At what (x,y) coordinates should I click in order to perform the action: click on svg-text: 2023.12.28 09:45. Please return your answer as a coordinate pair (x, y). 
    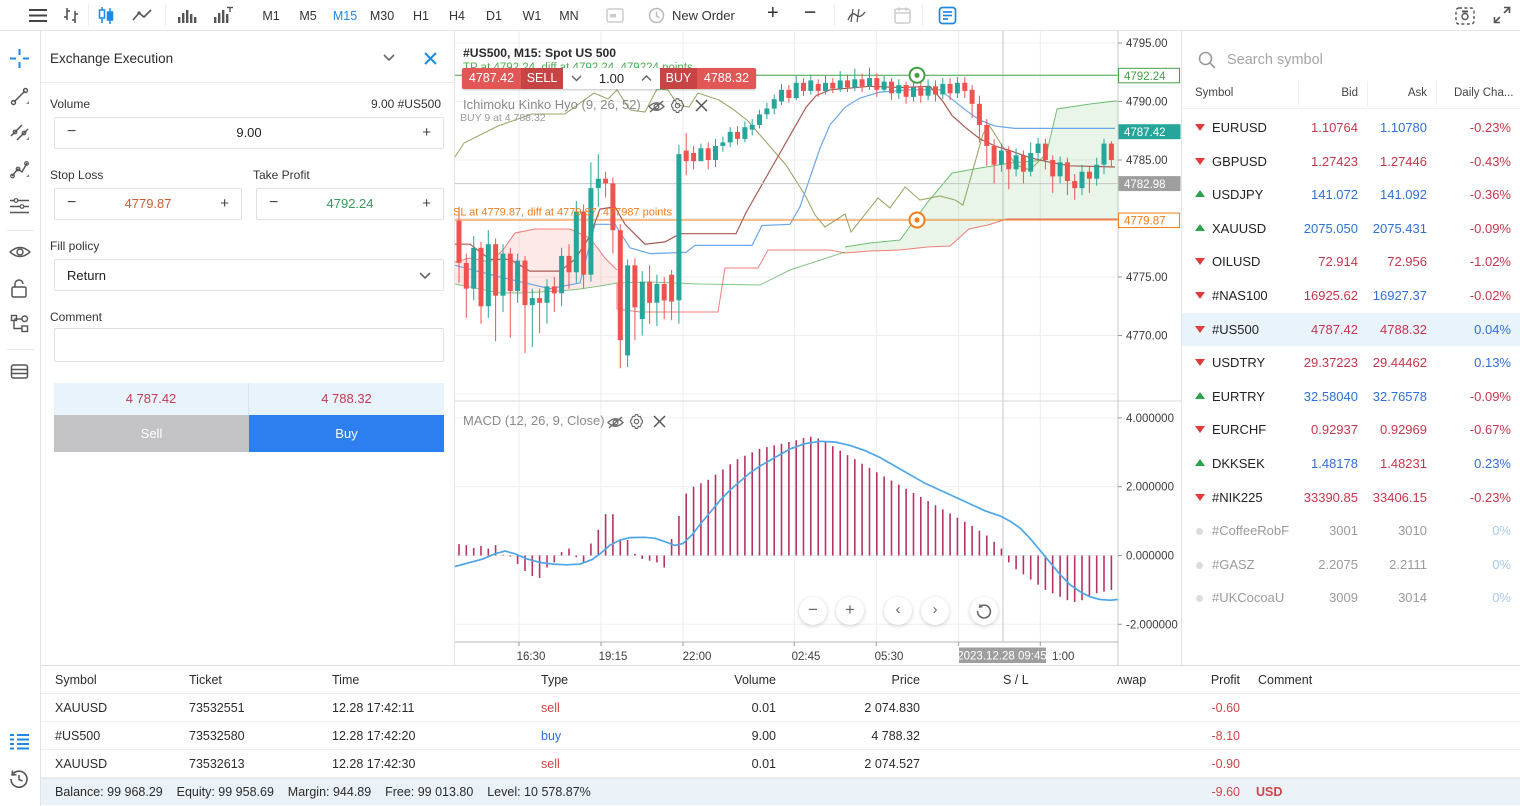
    Looking at the image, I should click on (1002, 657).